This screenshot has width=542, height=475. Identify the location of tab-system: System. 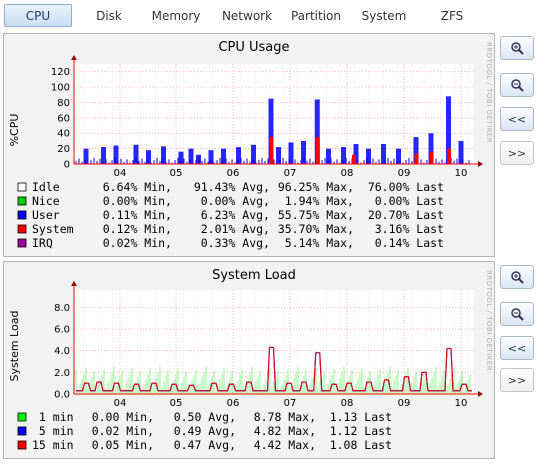
(384, 15).